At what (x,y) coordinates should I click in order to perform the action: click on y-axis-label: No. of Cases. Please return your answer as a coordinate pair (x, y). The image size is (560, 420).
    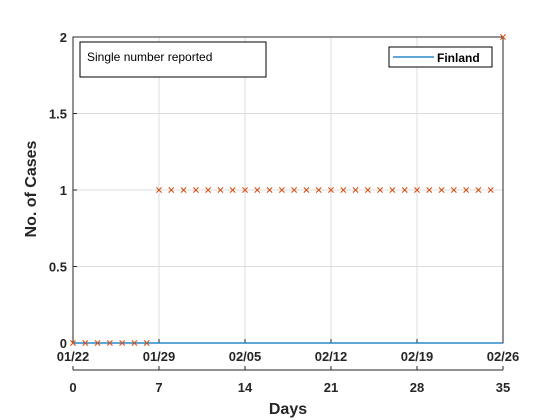
    Looking at the image, I should click on (31, 188).